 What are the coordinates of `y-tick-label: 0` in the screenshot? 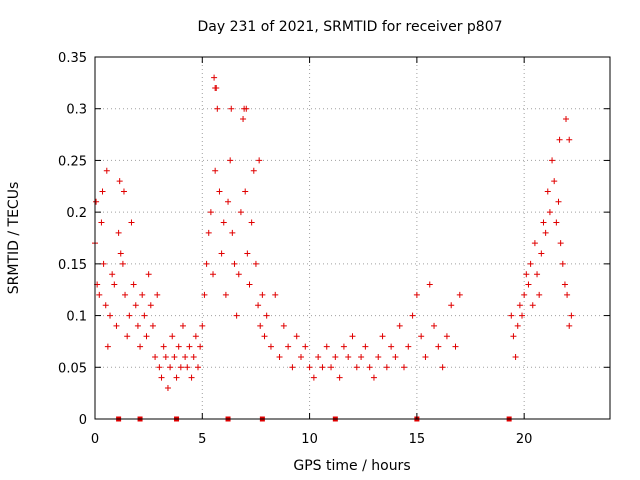 It's located at (83, 420).